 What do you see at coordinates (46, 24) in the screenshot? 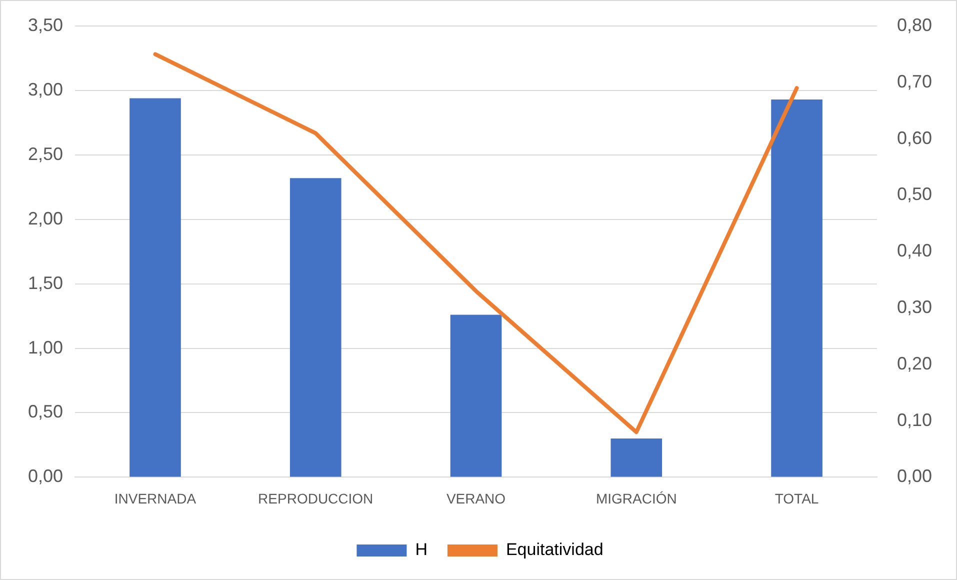
I see `y-tick-label: 3,50` at bounding box center [46, 24].